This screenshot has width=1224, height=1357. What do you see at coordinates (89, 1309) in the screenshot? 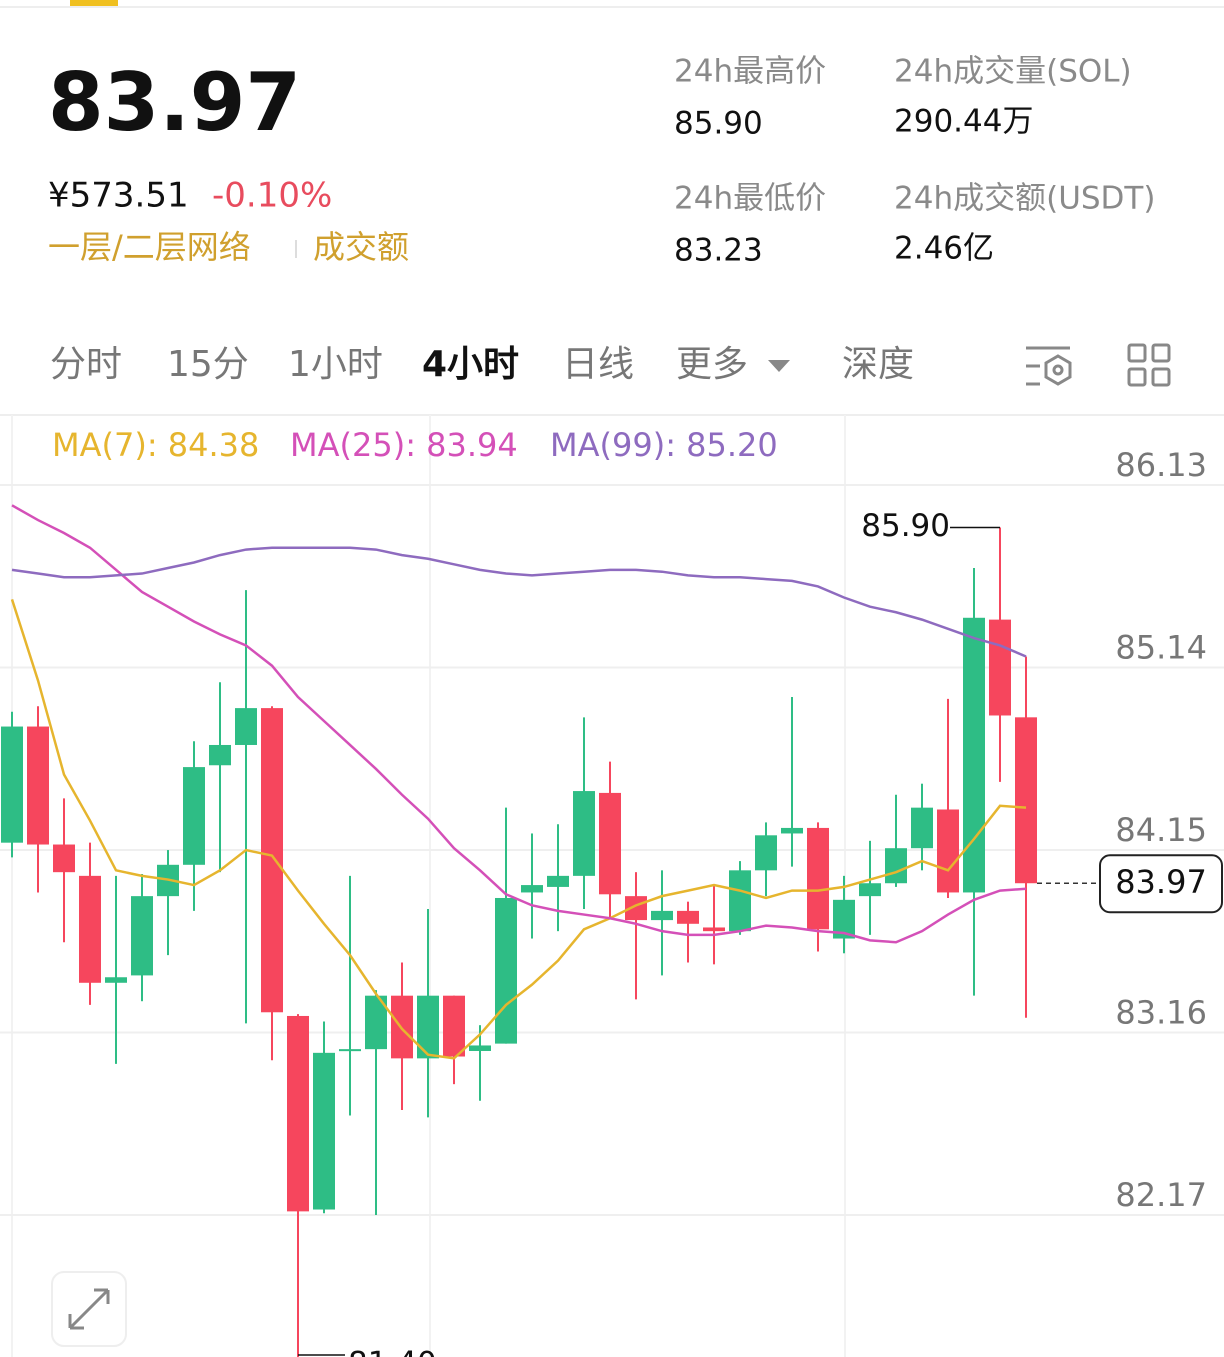
I see `expand-button` at bounding box center [89, 1309].